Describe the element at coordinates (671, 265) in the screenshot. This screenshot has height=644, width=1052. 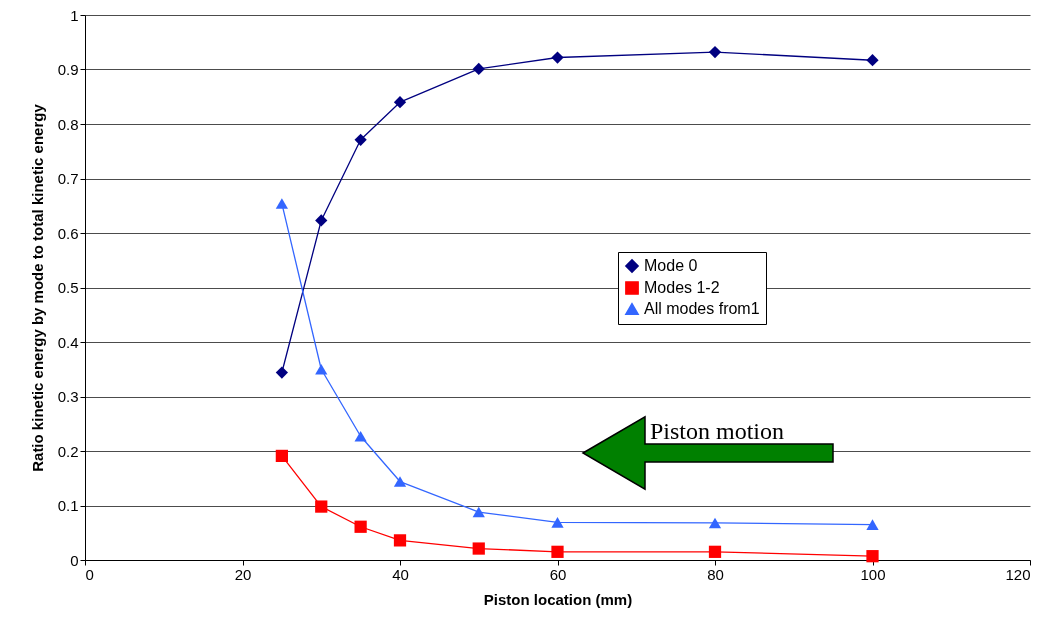
I see `legend-label: Mode 0` at that location.